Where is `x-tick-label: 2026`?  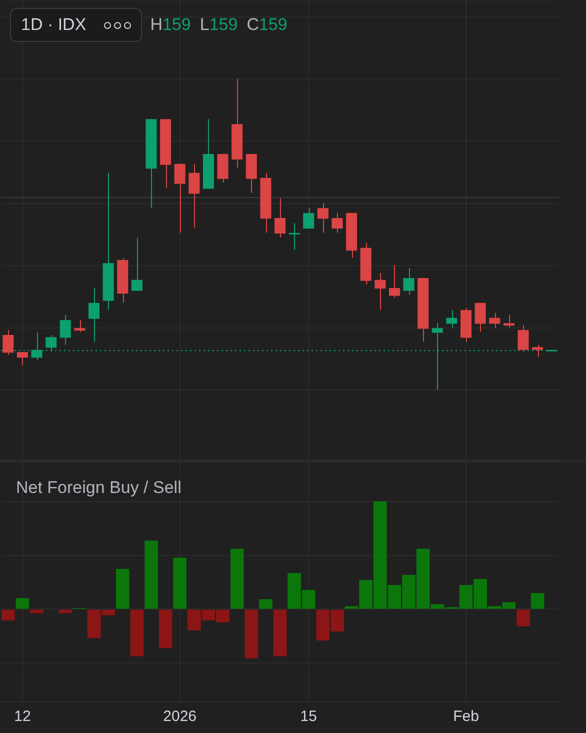 x-tick-label: 2026 is located at coordinates (180, 717).